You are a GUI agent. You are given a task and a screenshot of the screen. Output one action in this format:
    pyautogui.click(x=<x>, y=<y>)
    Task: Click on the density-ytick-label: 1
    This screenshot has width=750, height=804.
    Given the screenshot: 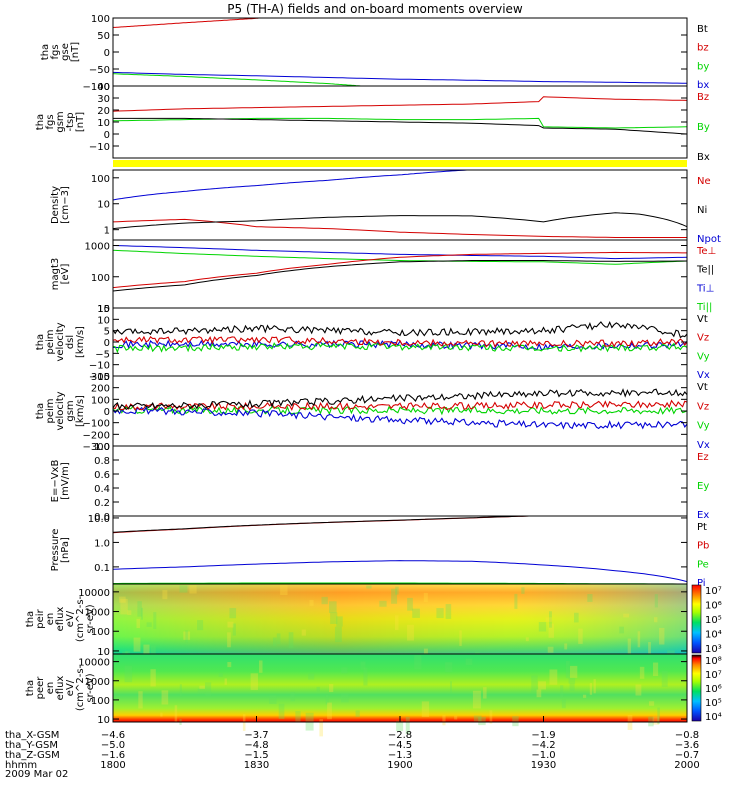 What is the action you would take?
    pyautogui.click(x=107, y=231)
    